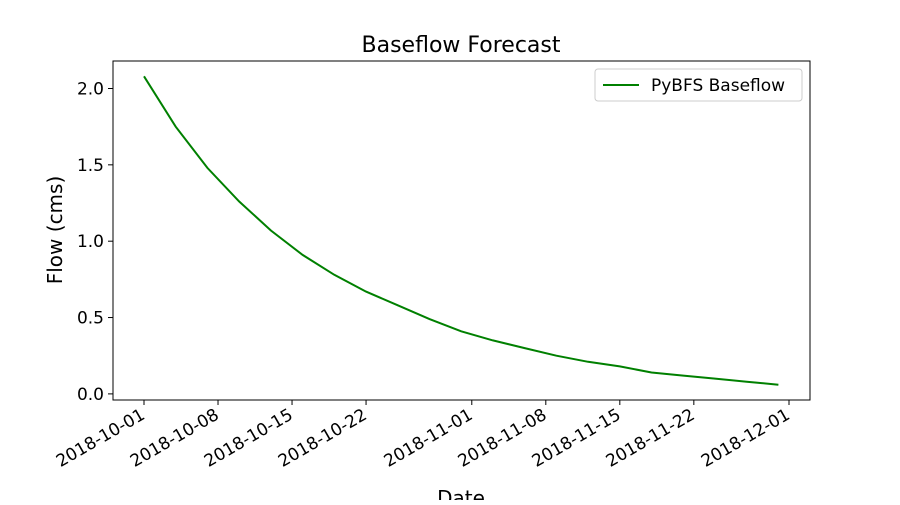 This screenshot has height=505, width=900. What do you see at coordinates (90, 395) in the screenshot?
I see `y-tick-label: 0.0` at bounding box center [90, 395].